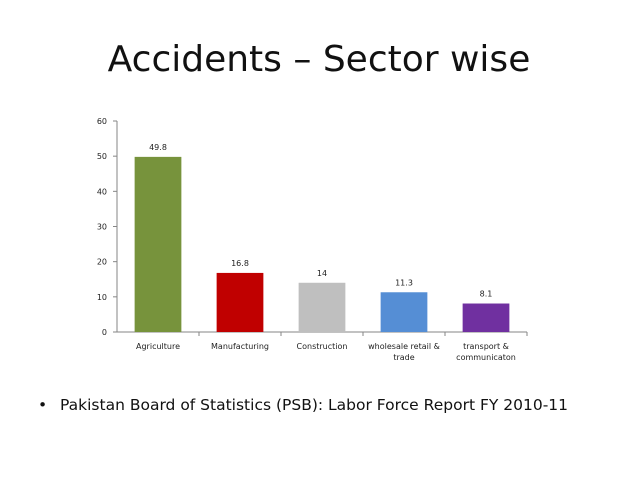 This screenshot has height=479, width=638. Describe the element at coordinates (102, 121) in the screenshot. I see `y-tick-label: 60` at that location.